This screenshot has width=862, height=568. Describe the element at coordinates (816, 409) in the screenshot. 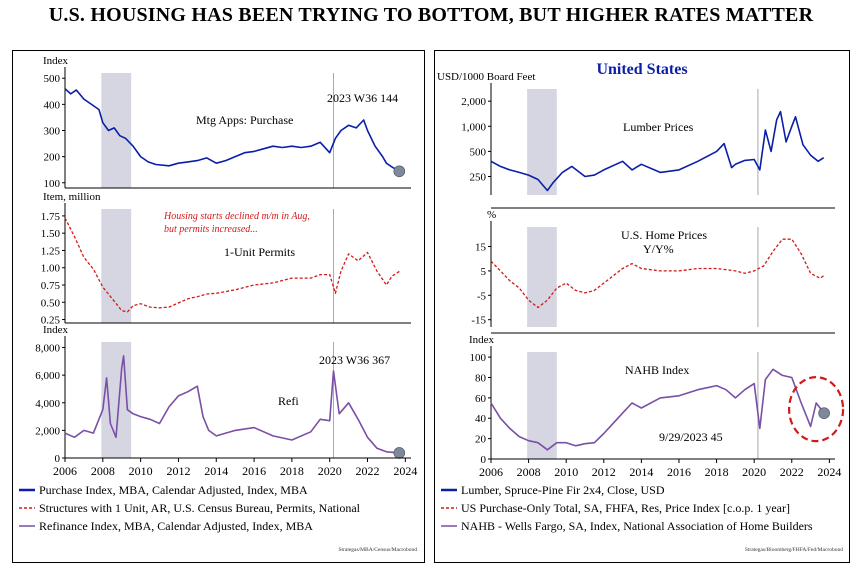

I see `highlight-circle` at that location.